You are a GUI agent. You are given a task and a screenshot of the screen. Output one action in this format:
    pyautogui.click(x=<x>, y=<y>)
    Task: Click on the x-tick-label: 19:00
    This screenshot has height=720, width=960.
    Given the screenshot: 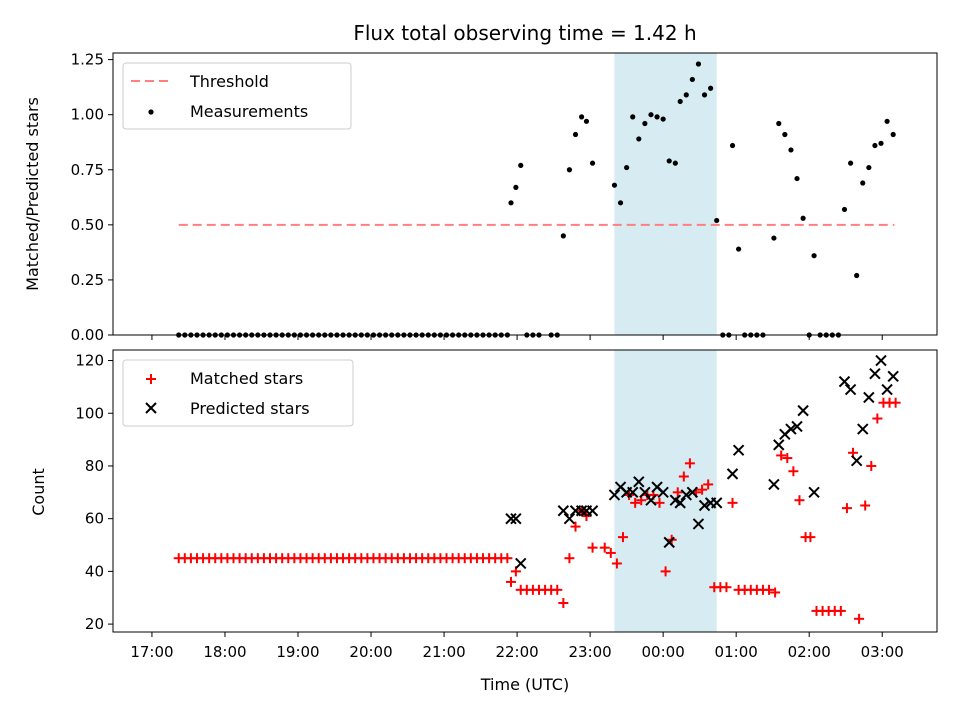 What is the action you would take?
    pyautogui.click(x=297, y=652)
    